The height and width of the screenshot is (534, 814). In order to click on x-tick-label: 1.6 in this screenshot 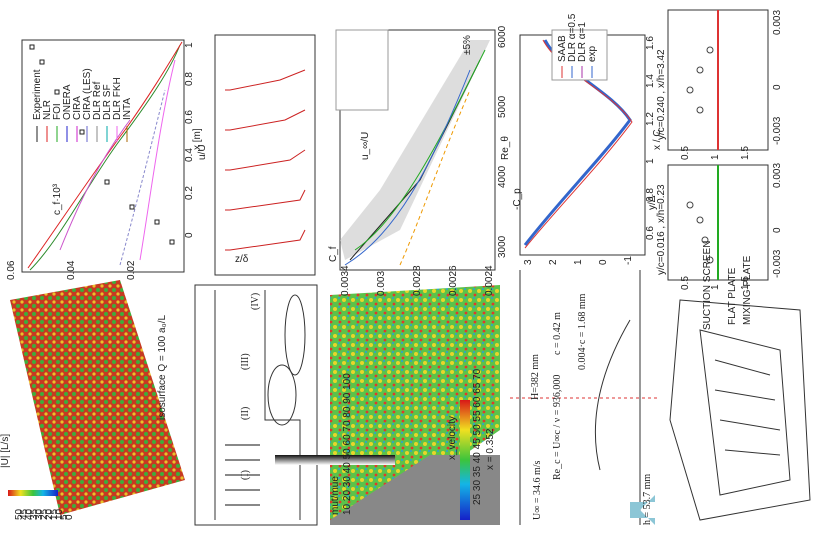, I will do `click(650, 43)`.